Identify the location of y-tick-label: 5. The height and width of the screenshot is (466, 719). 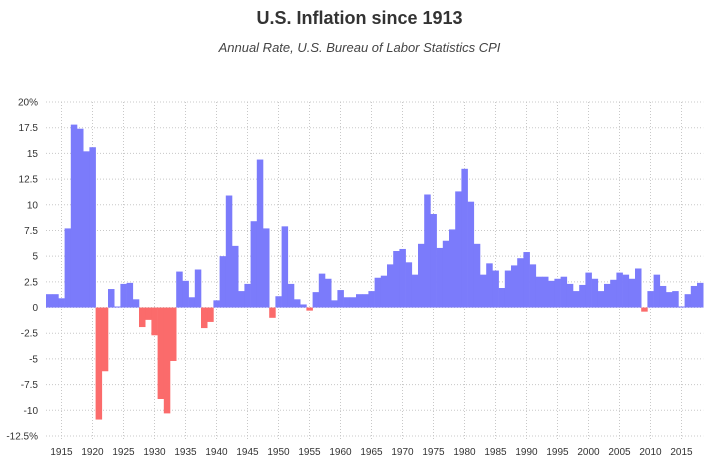
(35, 257).